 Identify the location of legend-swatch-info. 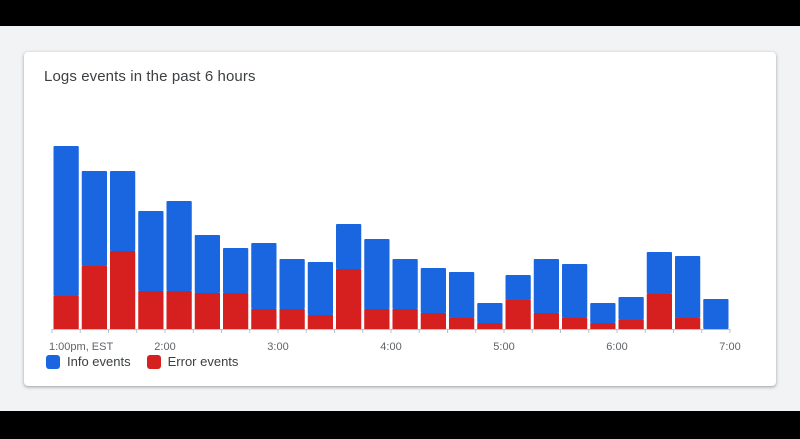
(53, 361).